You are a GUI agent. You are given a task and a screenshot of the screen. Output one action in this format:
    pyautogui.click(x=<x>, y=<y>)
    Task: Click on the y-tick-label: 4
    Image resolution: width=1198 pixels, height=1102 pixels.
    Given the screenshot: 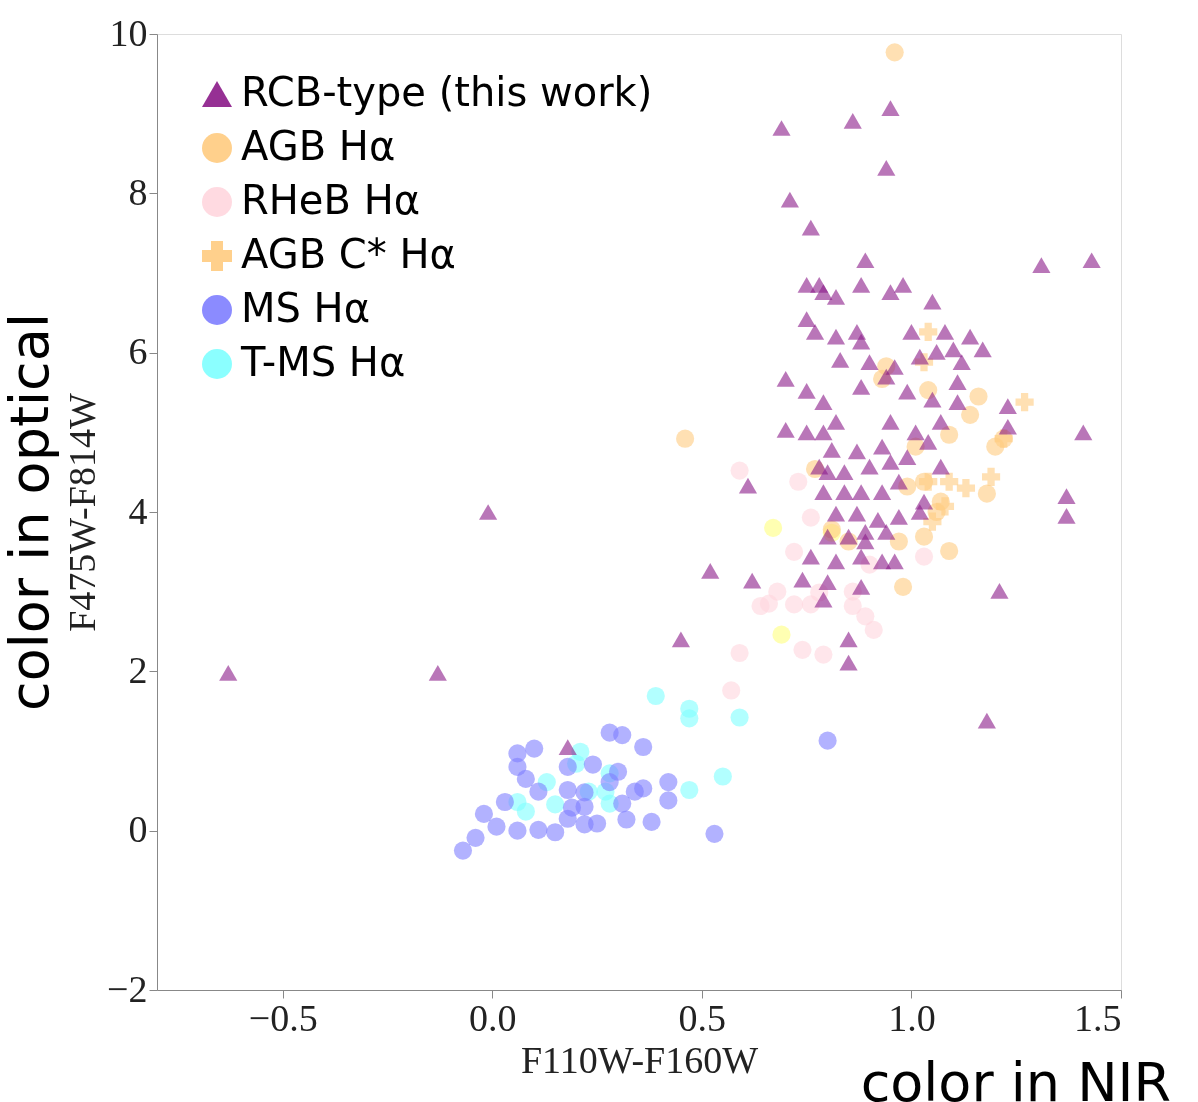 What is the action you would take?
    pyautogui.click(x=138, y=510)
    